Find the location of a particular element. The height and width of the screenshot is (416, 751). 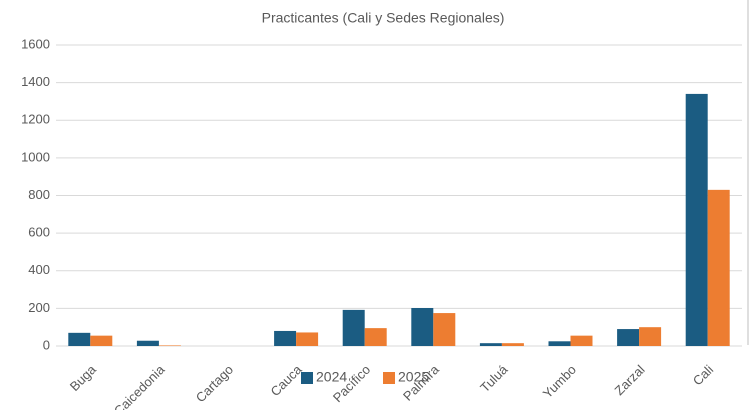

y-tick-label: 1200 is located at coordinates (35, 119).